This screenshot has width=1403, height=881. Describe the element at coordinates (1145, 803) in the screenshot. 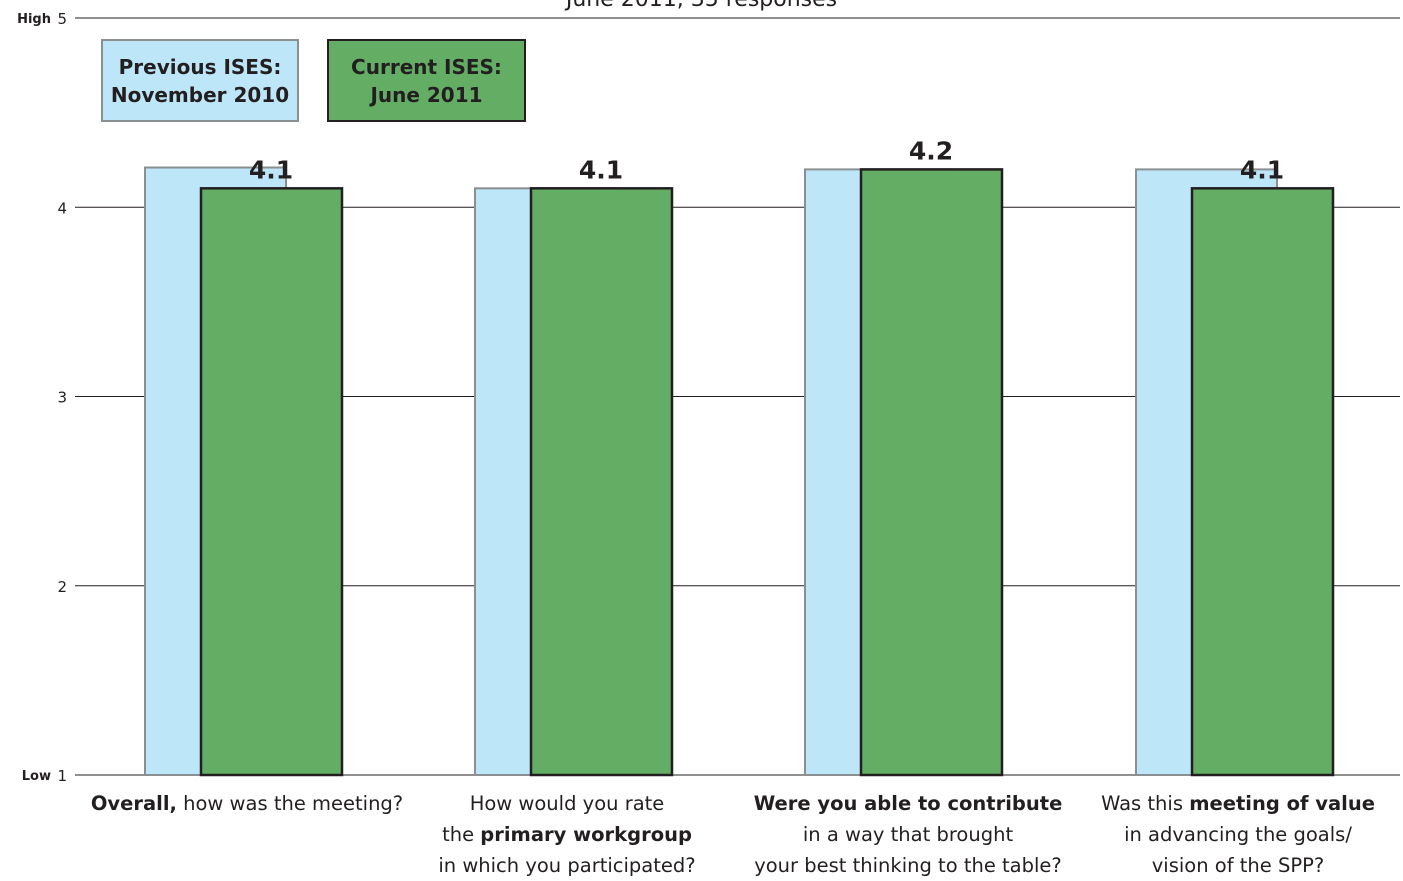

I see `category-label-segment: Was this` at that location.